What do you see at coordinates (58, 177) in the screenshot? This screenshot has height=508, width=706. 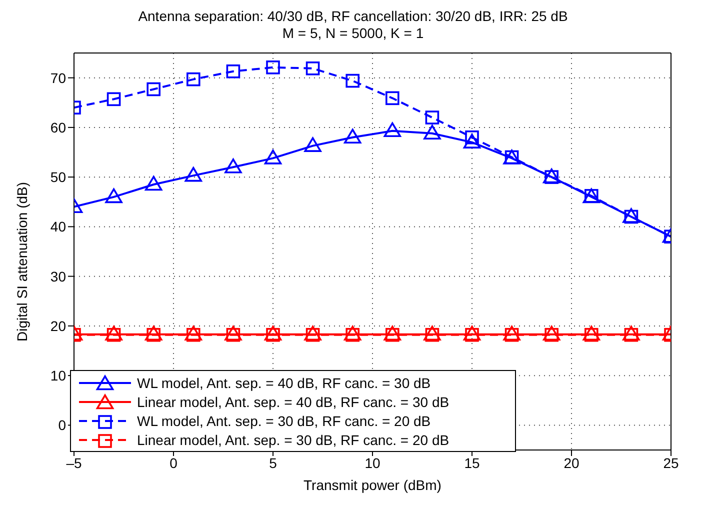 I see `y-tick-label: 50` at bounding box center [58, 177].